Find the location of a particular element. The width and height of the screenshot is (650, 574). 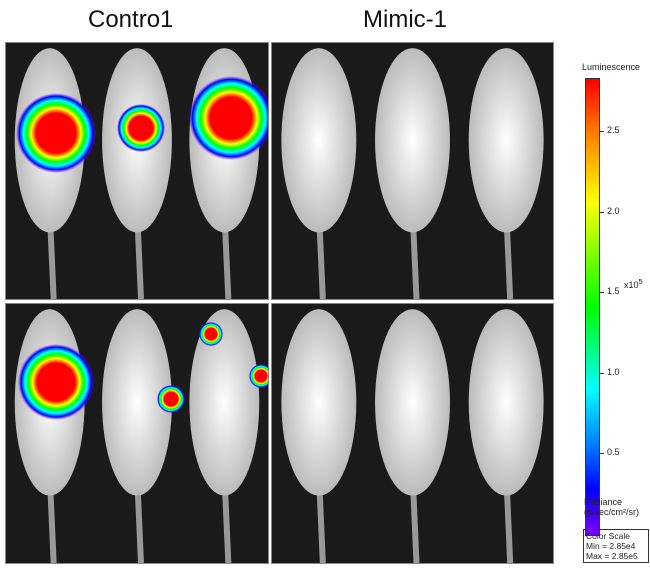

exponent-base: x10 is located at coordinates (631, 285).